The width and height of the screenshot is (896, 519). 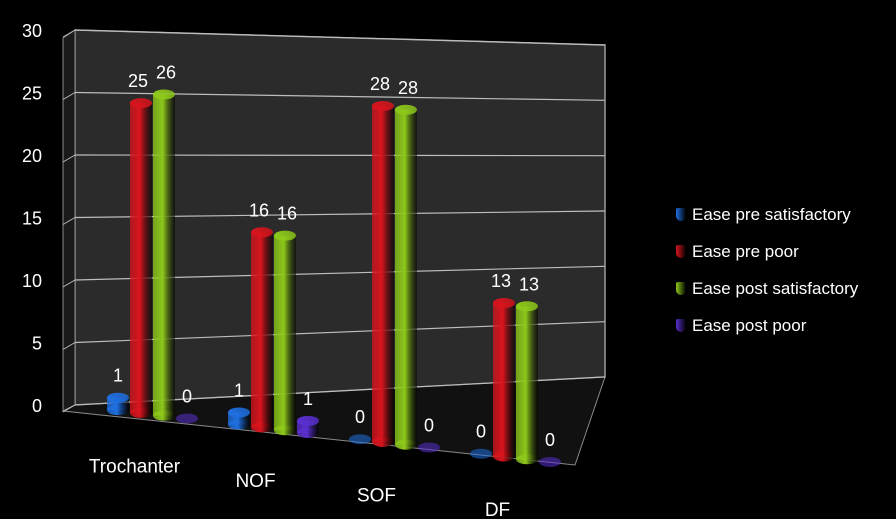 What do you see at coordinates (255, 481) in the screenshot?
I see `category-label: NOF` at bounding box center [255, 481].